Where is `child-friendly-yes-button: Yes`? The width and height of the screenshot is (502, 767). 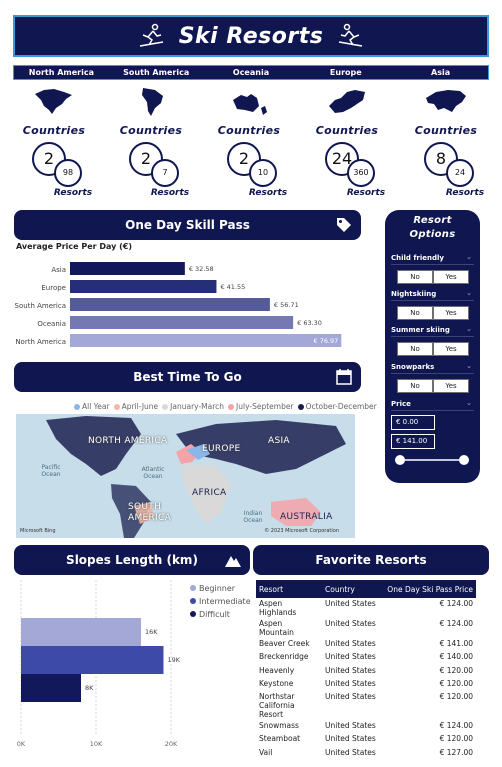 child-friendly-yes-button: Yes is located at coordinates (451, 277).